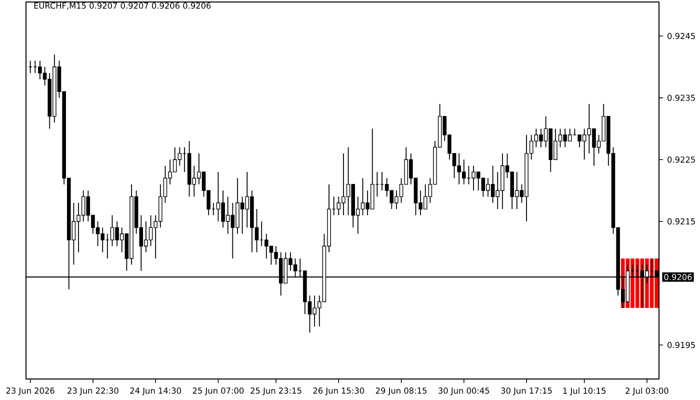  Describe the element at coordinates (647, 392) in the screenshot. I see `x-tick-label: 2 Jul 03:00` at that location.